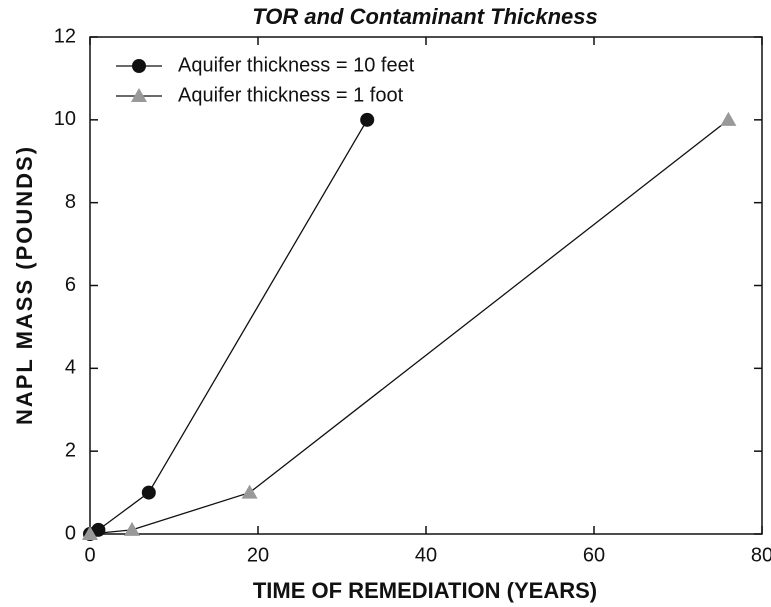 Image resolution: width=771 pixels, height=607 pixels. What do you see at coordinates (70, 202) in the screenshot?
I see `y-tick-label: 8` at bounding box center [70, 202].